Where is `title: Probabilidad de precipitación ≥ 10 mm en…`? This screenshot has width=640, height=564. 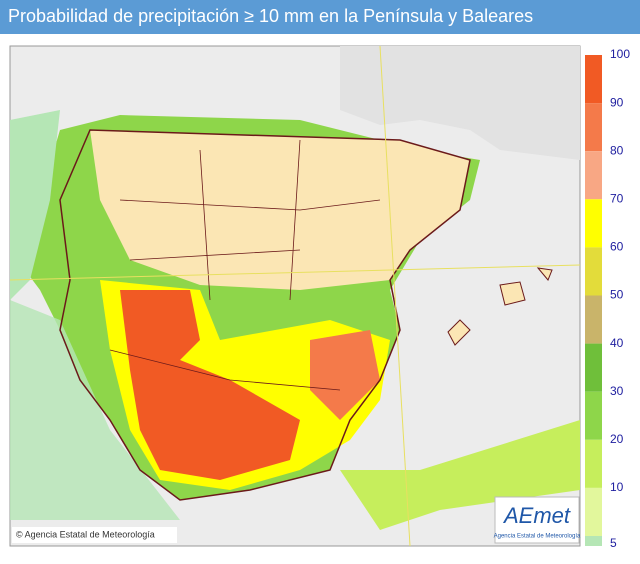
title: Probabilidad de precipitación ≥ 10 mm en… is located at coordinates (270, 16).